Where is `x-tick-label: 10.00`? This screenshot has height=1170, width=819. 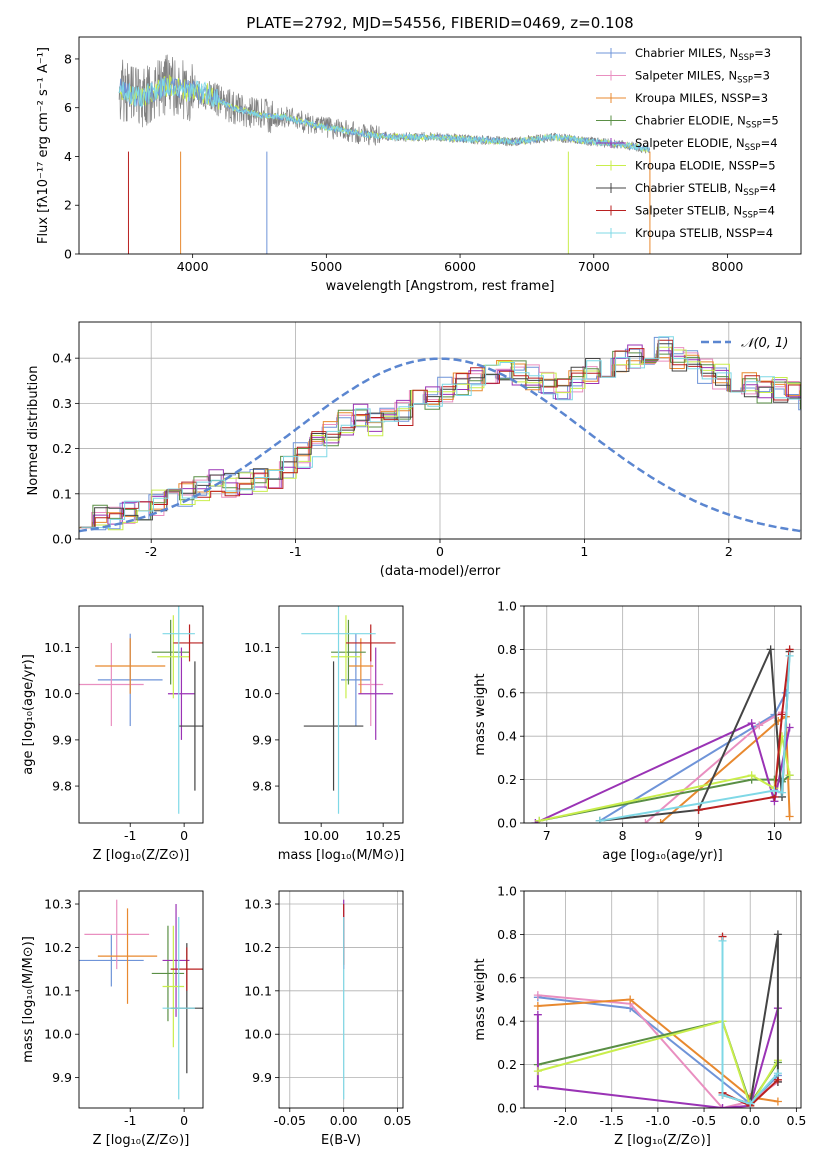 x-tick-label: 10.00 is located at coordinates (321, 835).